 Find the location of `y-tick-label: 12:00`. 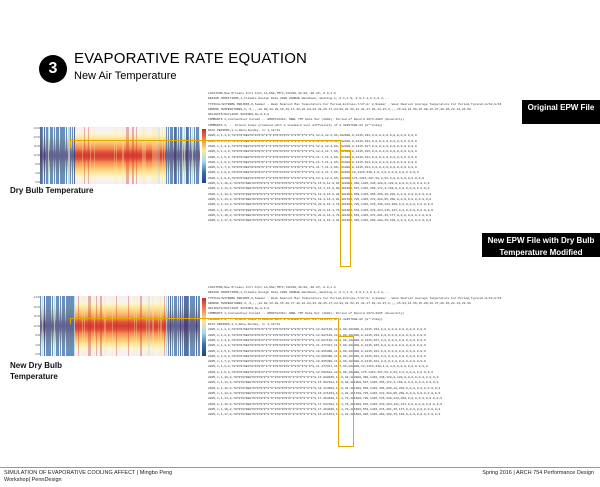

y-tick-label: 12:00 is located at coordinates (36, 155).